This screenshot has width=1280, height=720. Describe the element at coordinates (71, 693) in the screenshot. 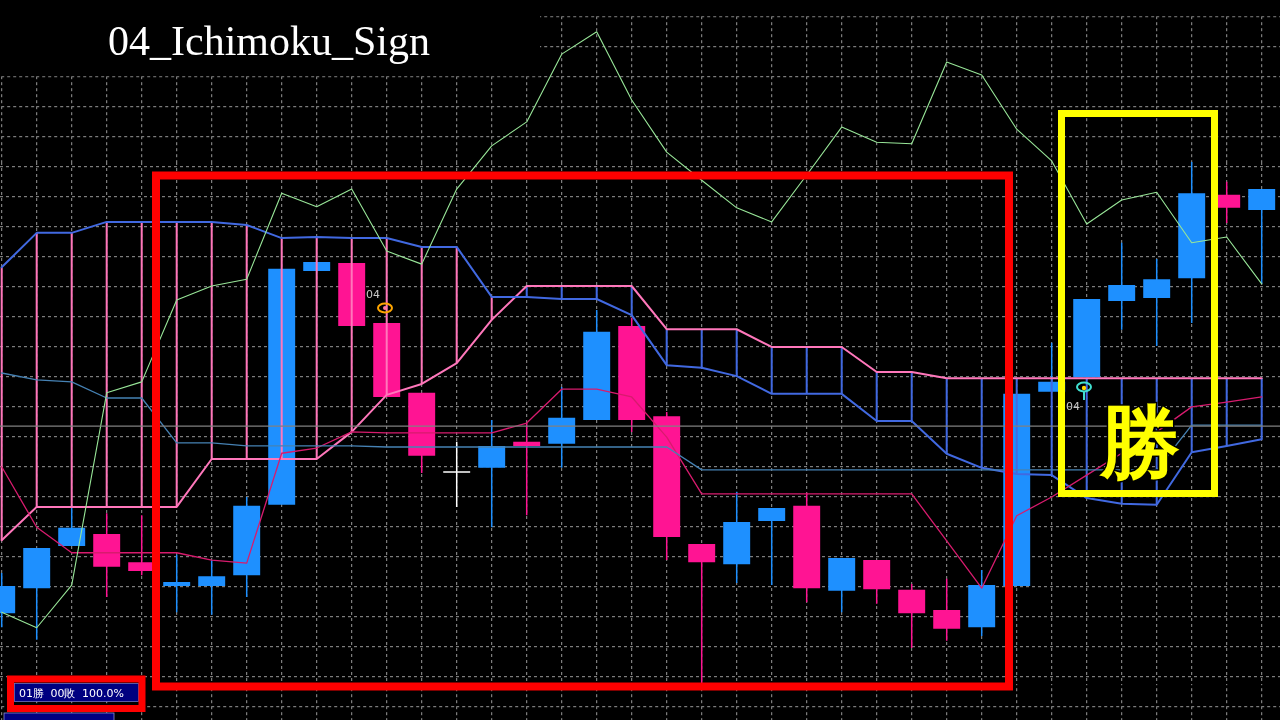

I see `text: 01勝 00敗 100.0%` at that location.